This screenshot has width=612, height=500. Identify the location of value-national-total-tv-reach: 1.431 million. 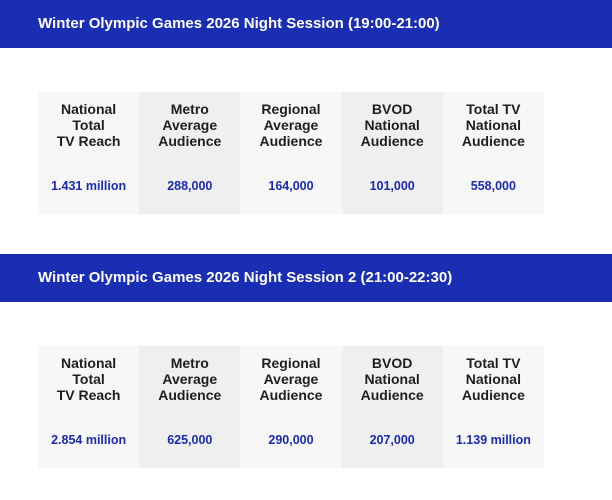
(89, 186).